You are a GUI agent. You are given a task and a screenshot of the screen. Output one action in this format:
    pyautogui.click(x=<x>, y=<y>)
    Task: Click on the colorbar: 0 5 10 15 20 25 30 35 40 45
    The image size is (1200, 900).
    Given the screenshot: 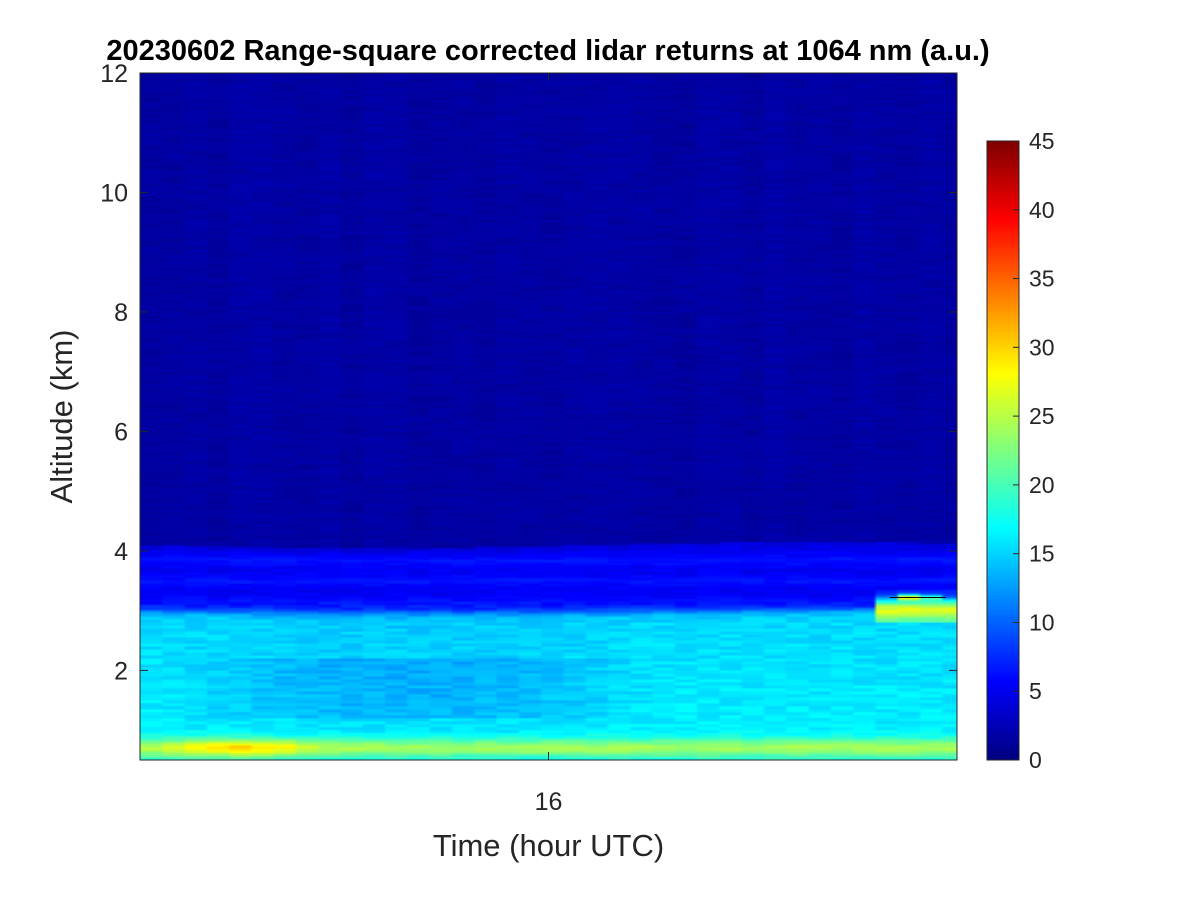 What is the action you would take?
    pyautogui.click(x=1020, y=450)
    